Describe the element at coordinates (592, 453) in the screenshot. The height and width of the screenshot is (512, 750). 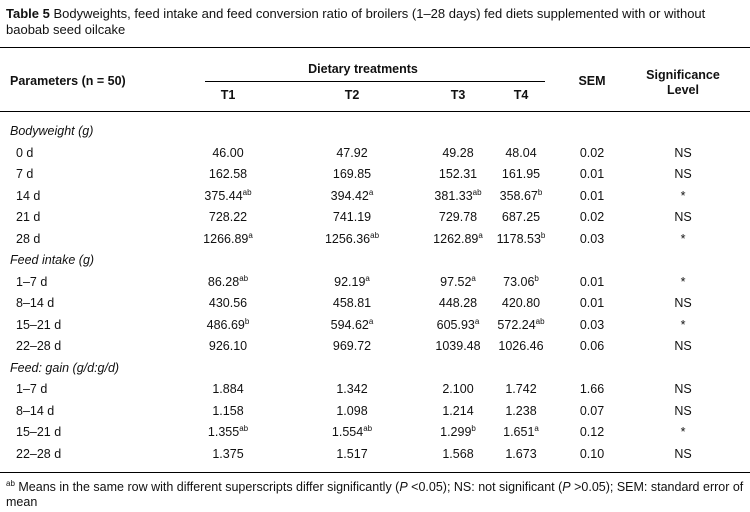
I see `cell-sem: 0.10` at that location.